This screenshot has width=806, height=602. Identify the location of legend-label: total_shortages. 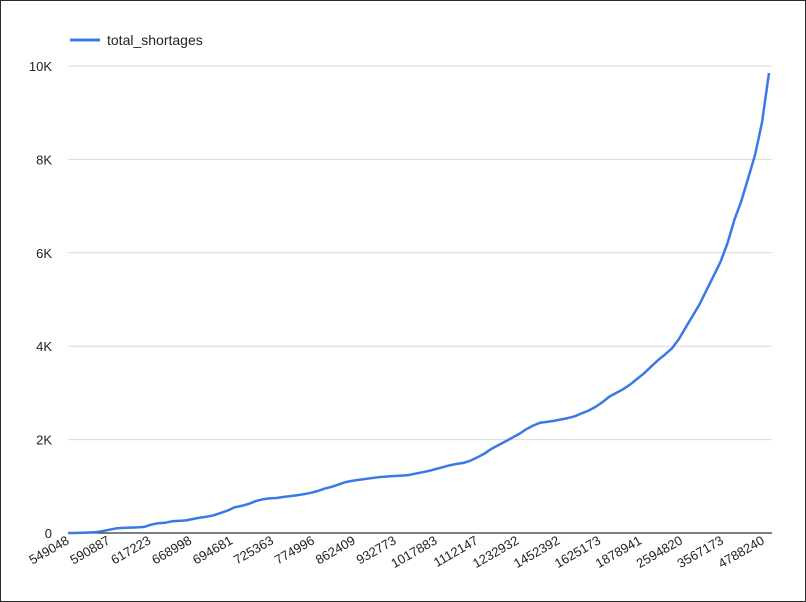
(155, 40).